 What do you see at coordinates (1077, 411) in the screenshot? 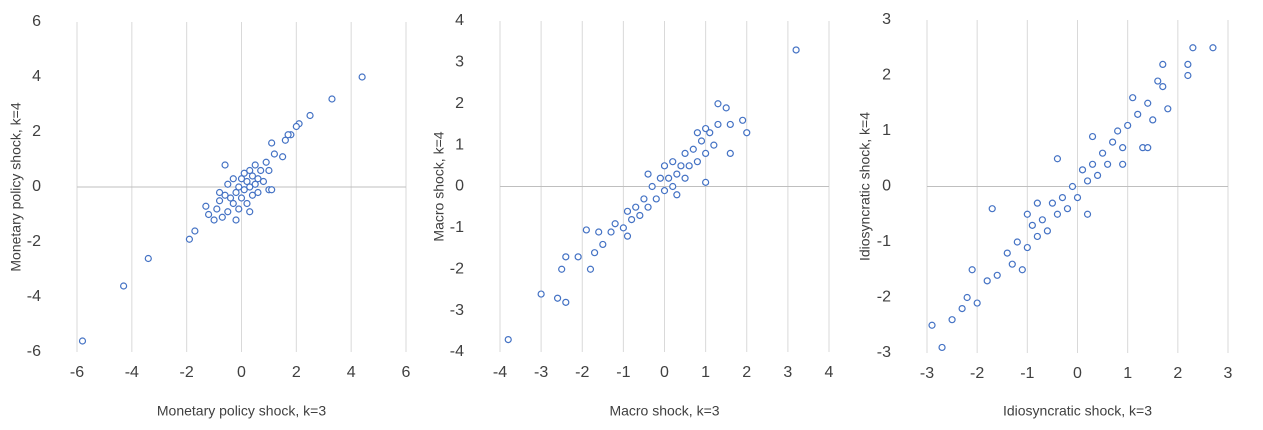
I see `x-axis-label: Idiosyncratic shock, k=3` at bounding box center [1077, 411].